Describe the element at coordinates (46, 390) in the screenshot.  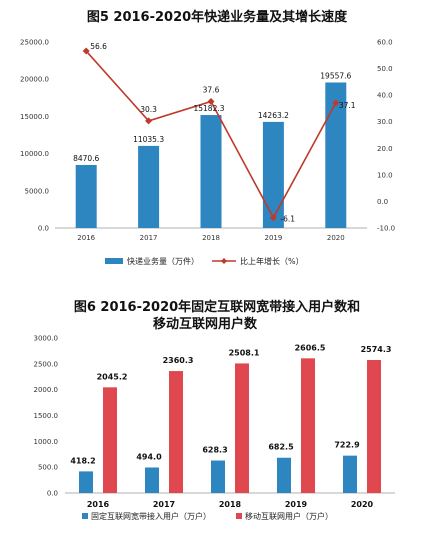
I see `y-tick-label: 2000.0` at that location.